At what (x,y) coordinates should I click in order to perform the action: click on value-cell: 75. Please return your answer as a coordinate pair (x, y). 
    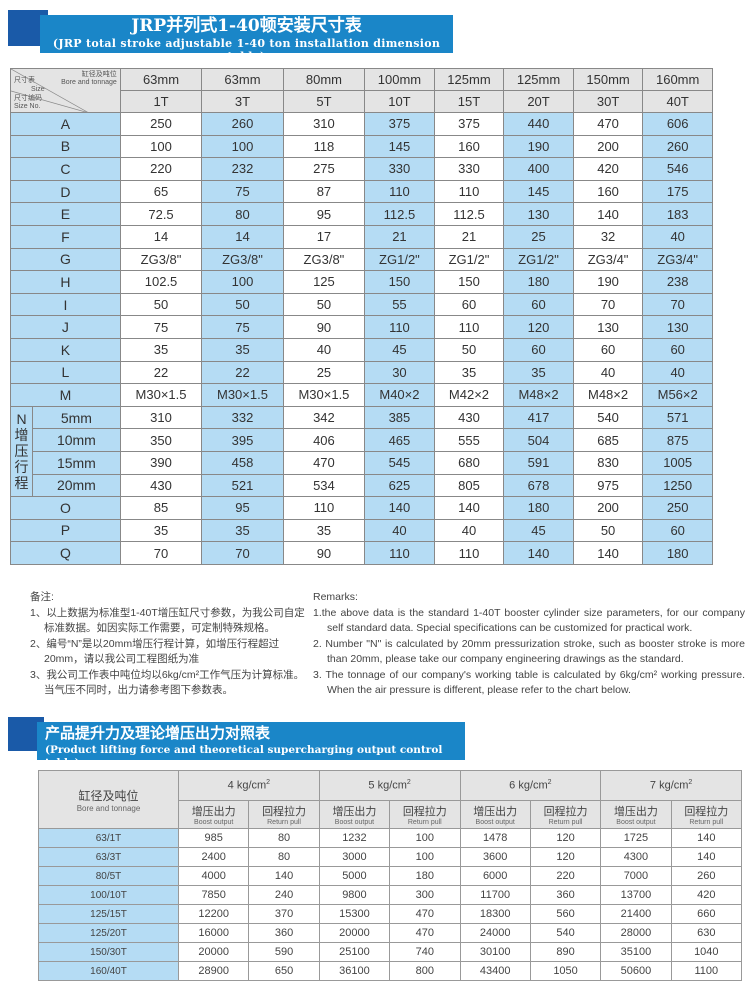
    Looking at the image, I should click on (242, 327).